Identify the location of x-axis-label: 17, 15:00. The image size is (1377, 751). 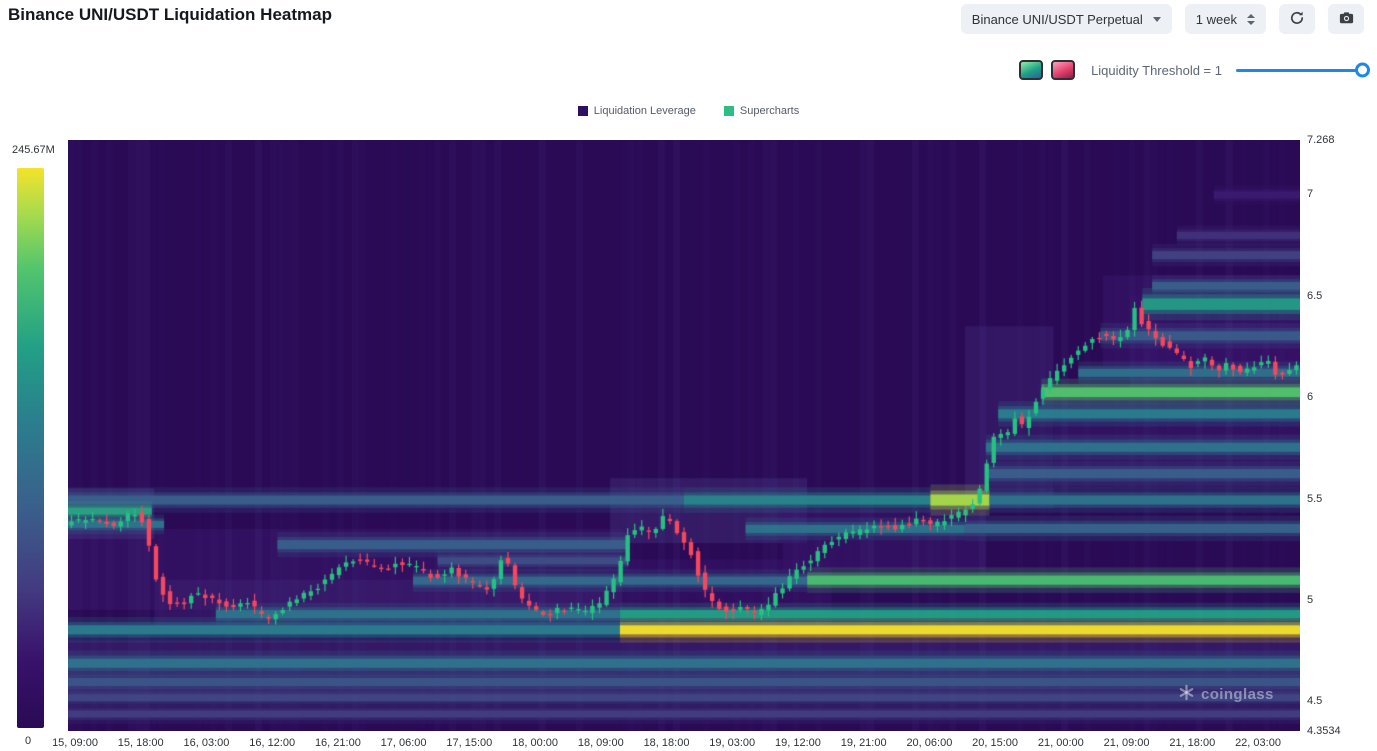
(469, 743).